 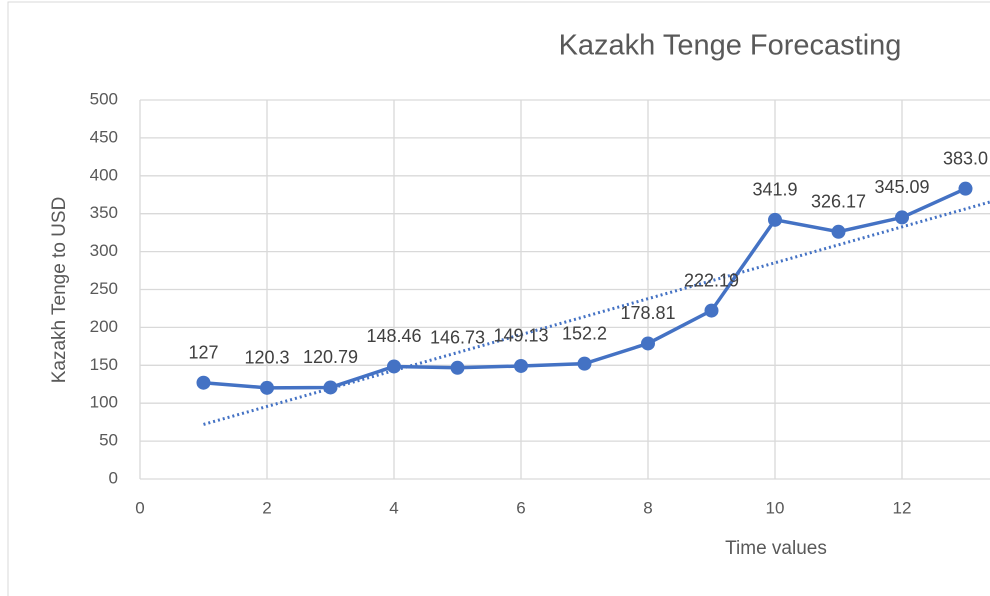 I want to click on data-label: 127, so click(x=203, y=352).